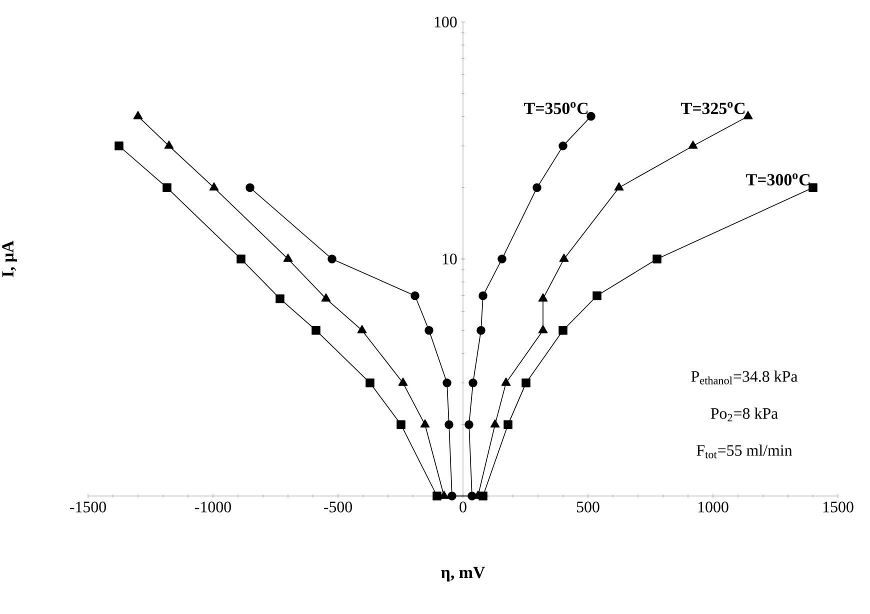  I want to click on x-tick-label: 500, so click(588, 507).